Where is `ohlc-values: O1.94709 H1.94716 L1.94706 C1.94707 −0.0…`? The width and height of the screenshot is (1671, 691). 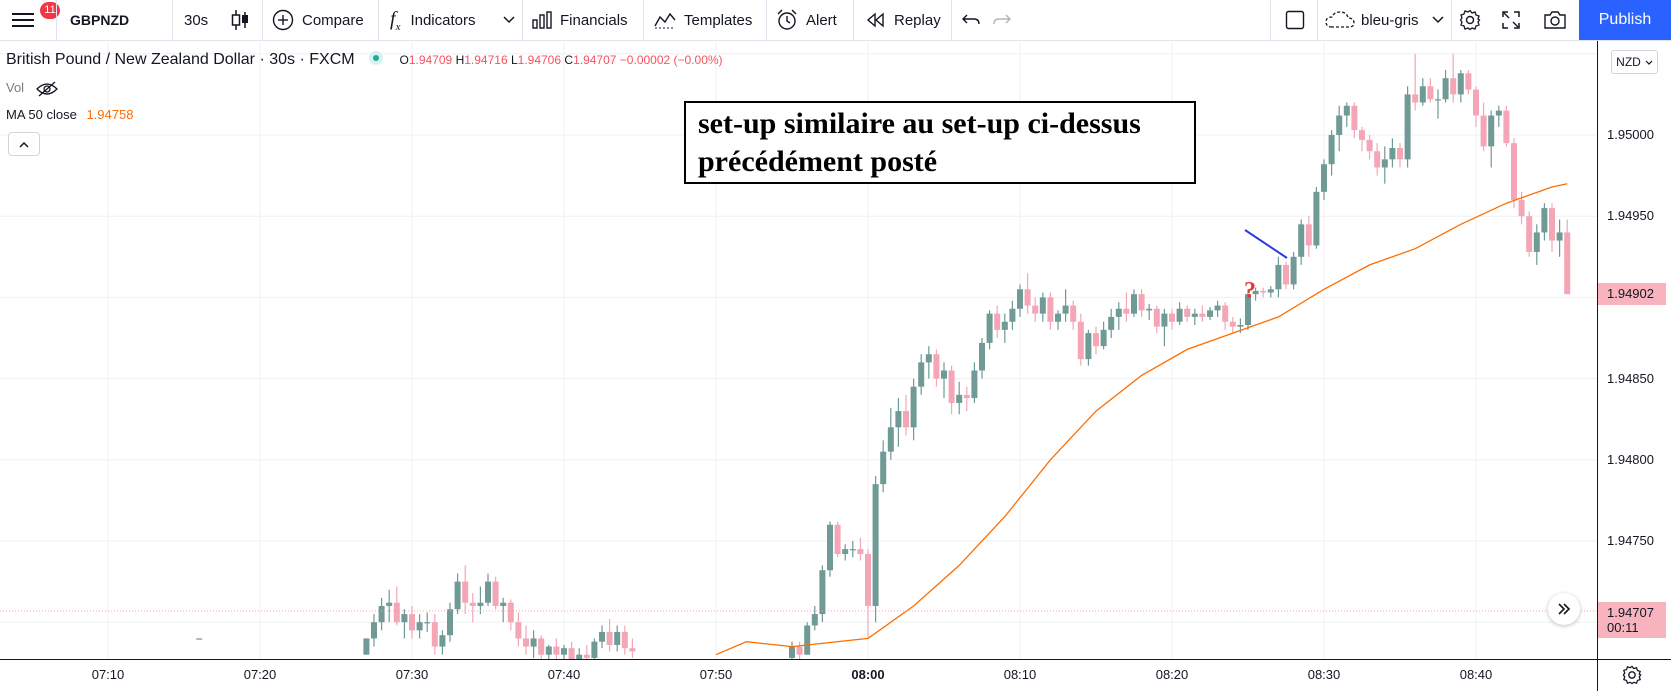
ohlc-values: O1.94709 H1.94716 L1.94706 C1.94707 −0.0… is located at coordinates (561, 60).